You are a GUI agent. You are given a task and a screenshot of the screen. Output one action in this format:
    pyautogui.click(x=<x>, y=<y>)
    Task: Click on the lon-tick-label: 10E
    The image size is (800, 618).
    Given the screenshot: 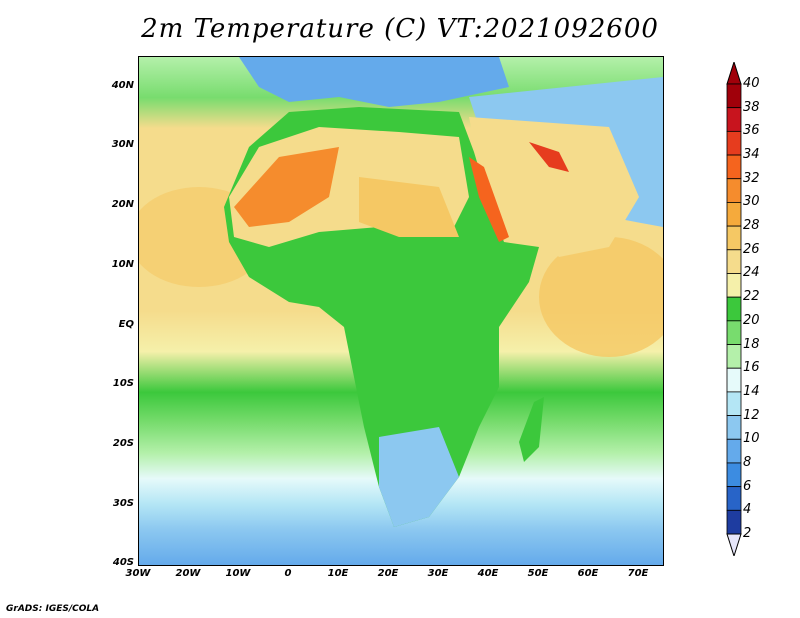 What is the action you would take?
    pyautogui.click(x=338, y=573)
    